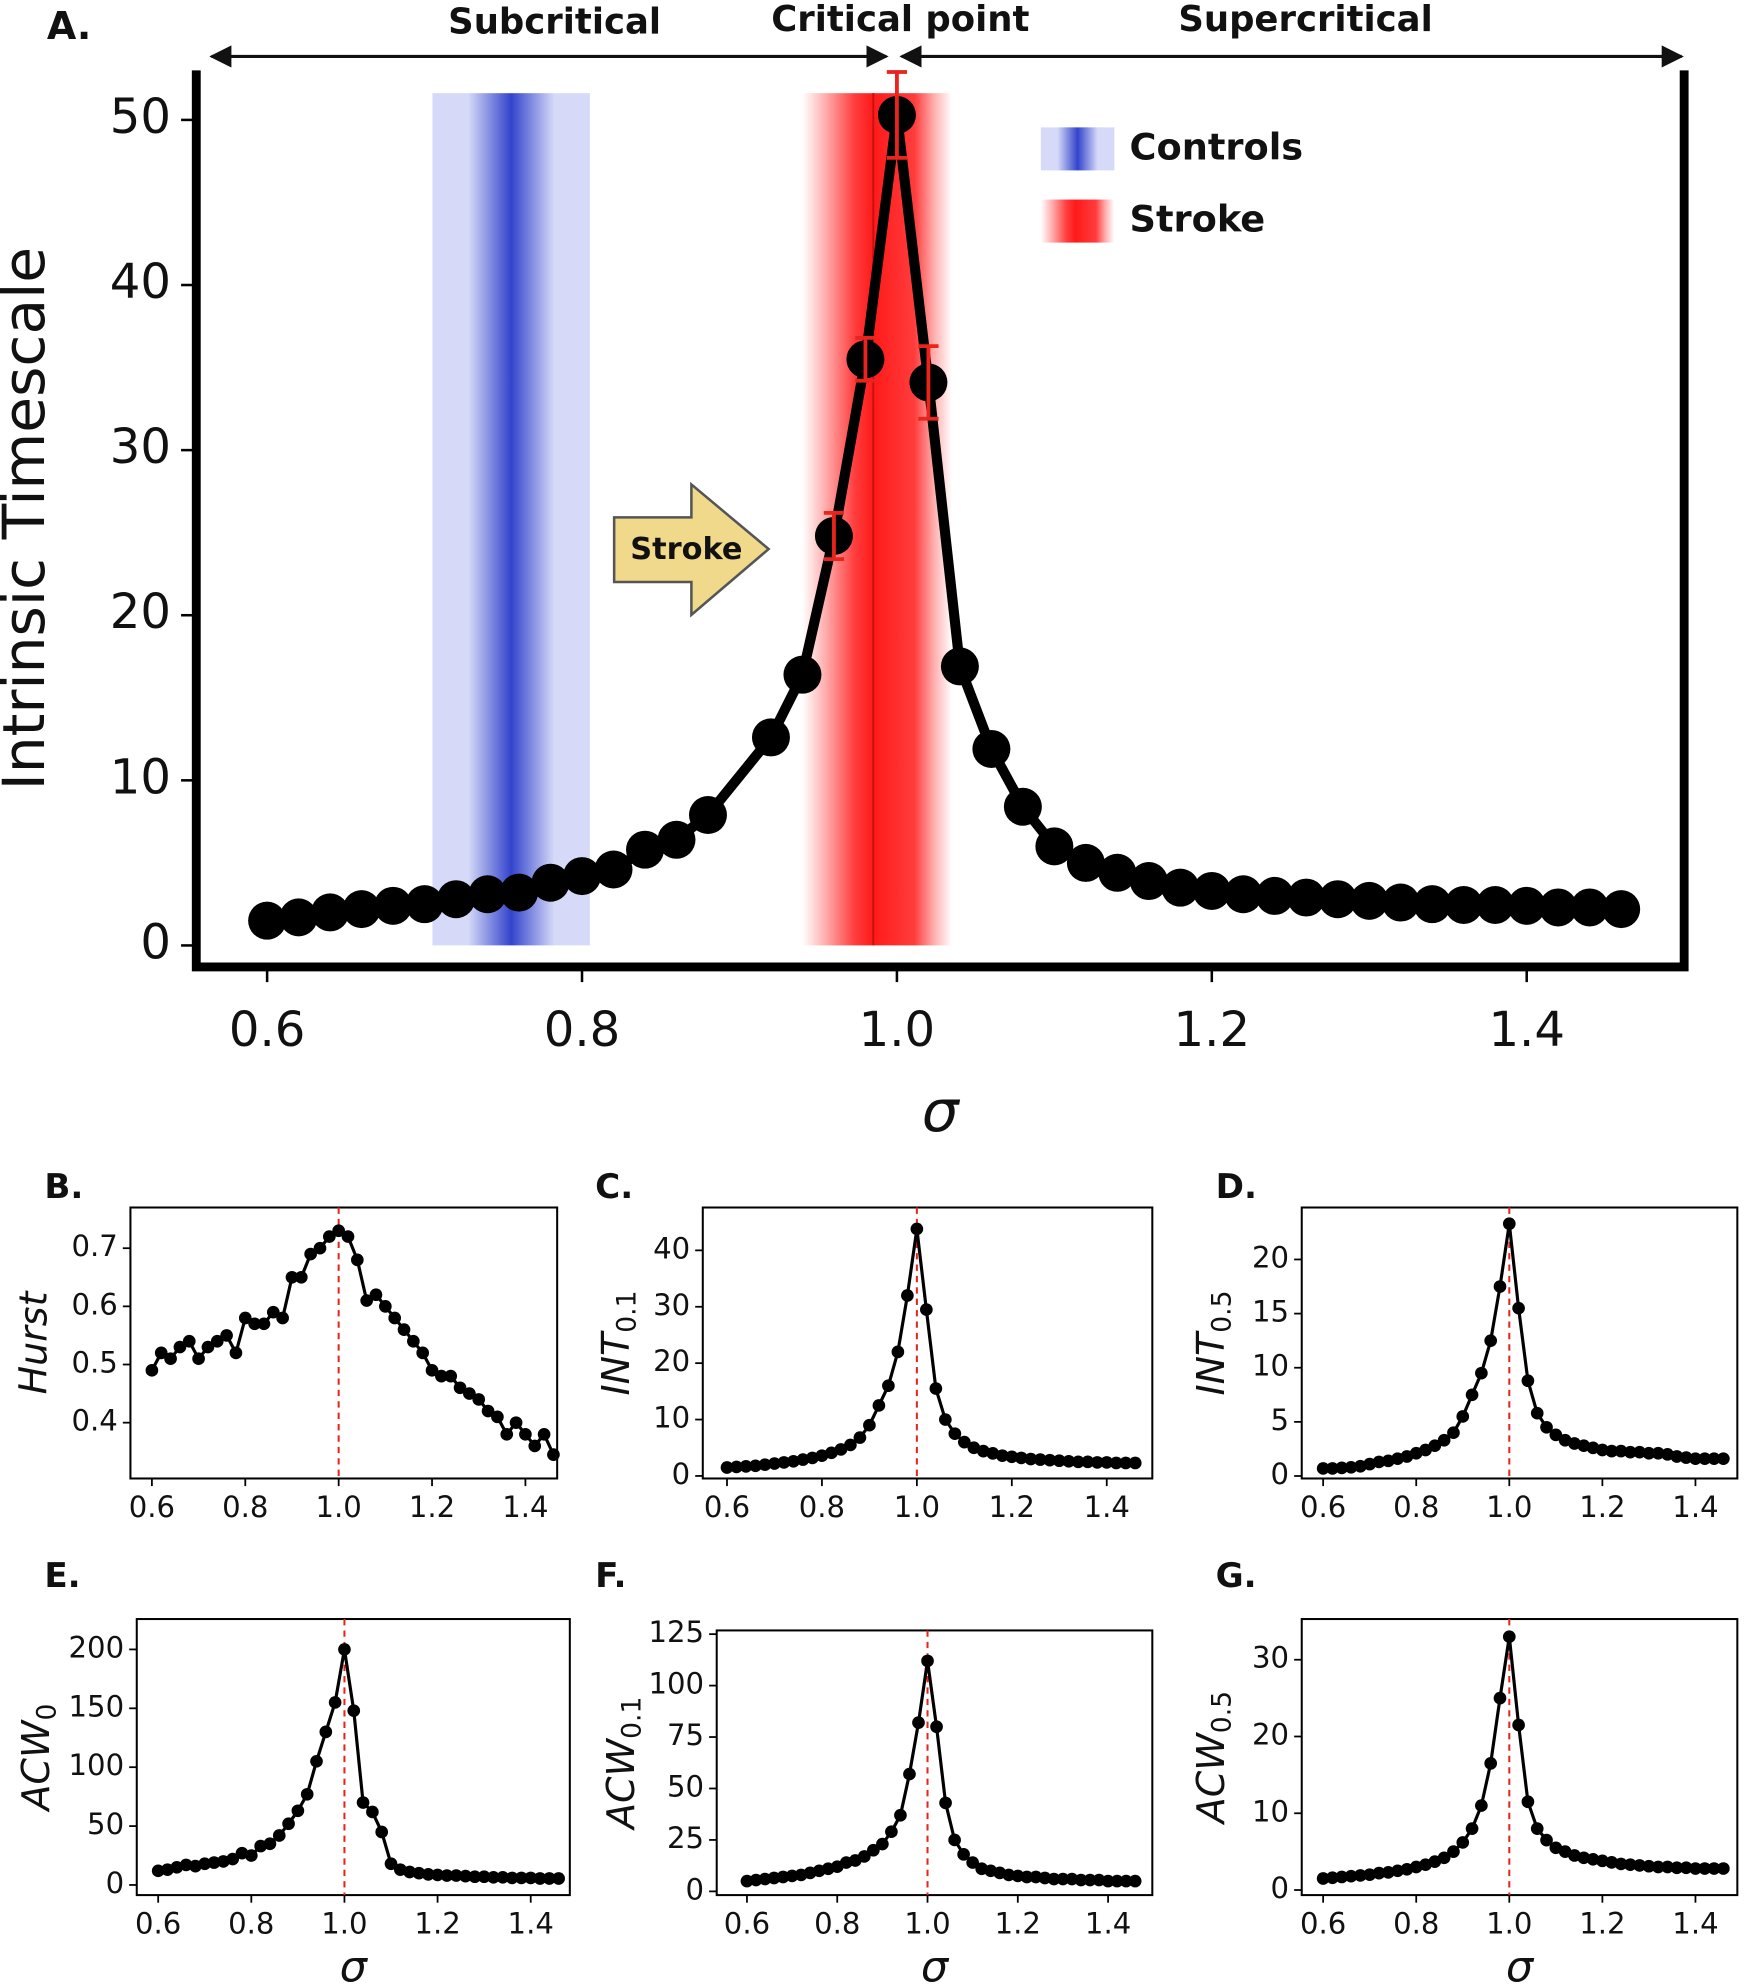 This screenshot has height=1987, width=1750. I want to click on series-line, so click(941, 1771).